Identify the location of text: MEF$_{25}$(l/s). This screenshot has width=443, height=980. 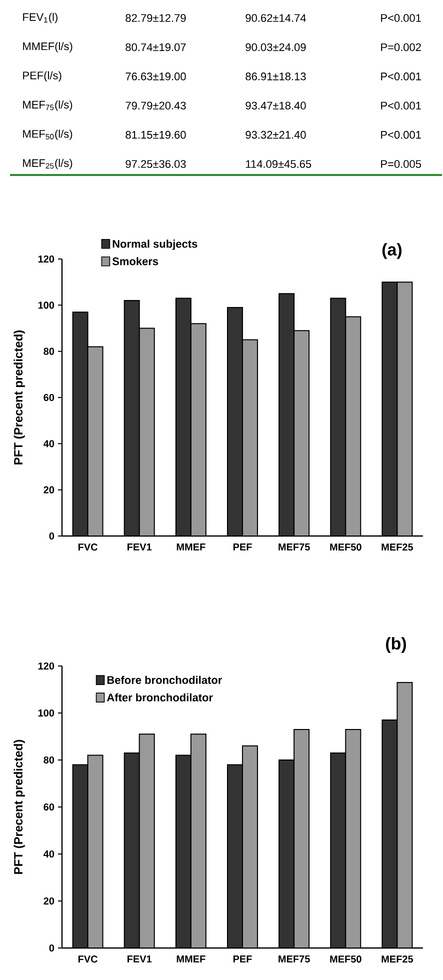
(47, 164).